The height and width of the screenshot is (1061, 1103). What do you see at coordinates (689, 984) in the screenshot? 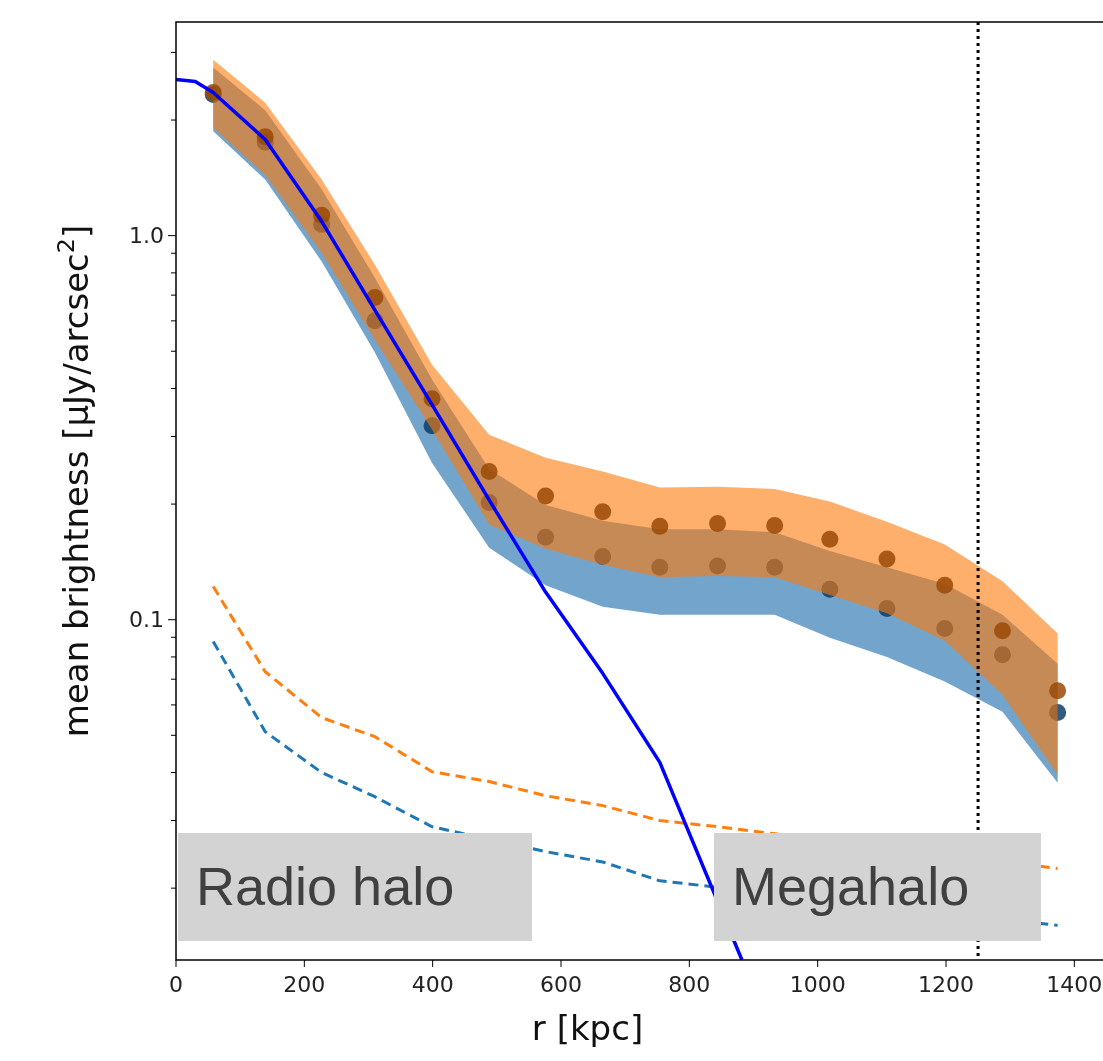
I see `x-tick-label: 800` at bounding box center [689, 984].